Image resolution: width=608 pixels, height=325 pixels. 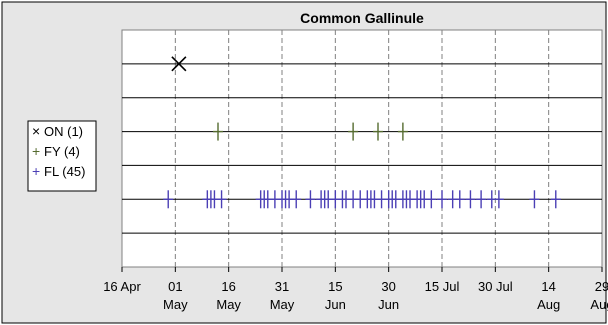 What do you see at coordinates (388, 286) in the screenshot?
I see `x-tick-label: 30` at bounding box center [388, 286].